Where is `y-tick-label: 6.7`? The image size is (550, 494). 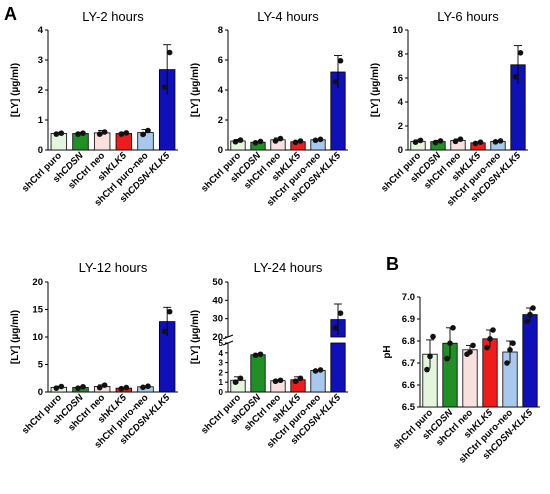
y-tick-label: 6.7 is located at coordinates (408, 363).